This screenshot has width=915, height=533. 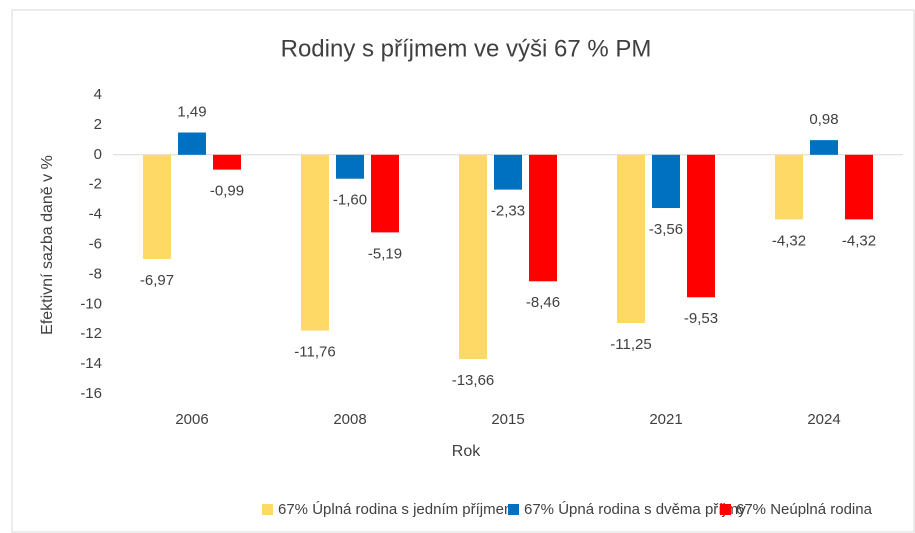 What do you see at coordinates (665, 419) in the screenshot?
I see `x-tick-label: 2021` at bounding box center [665, 419].